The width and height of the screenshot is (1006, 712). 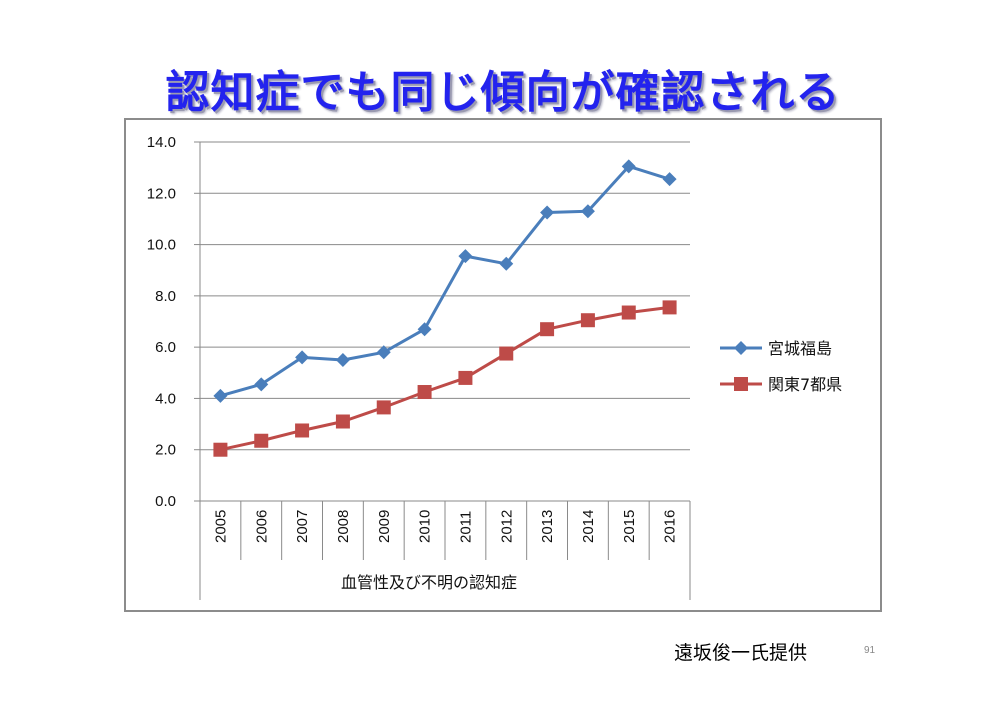 I want to click on x-tick-label: 2006, so click(x=261, y=526).